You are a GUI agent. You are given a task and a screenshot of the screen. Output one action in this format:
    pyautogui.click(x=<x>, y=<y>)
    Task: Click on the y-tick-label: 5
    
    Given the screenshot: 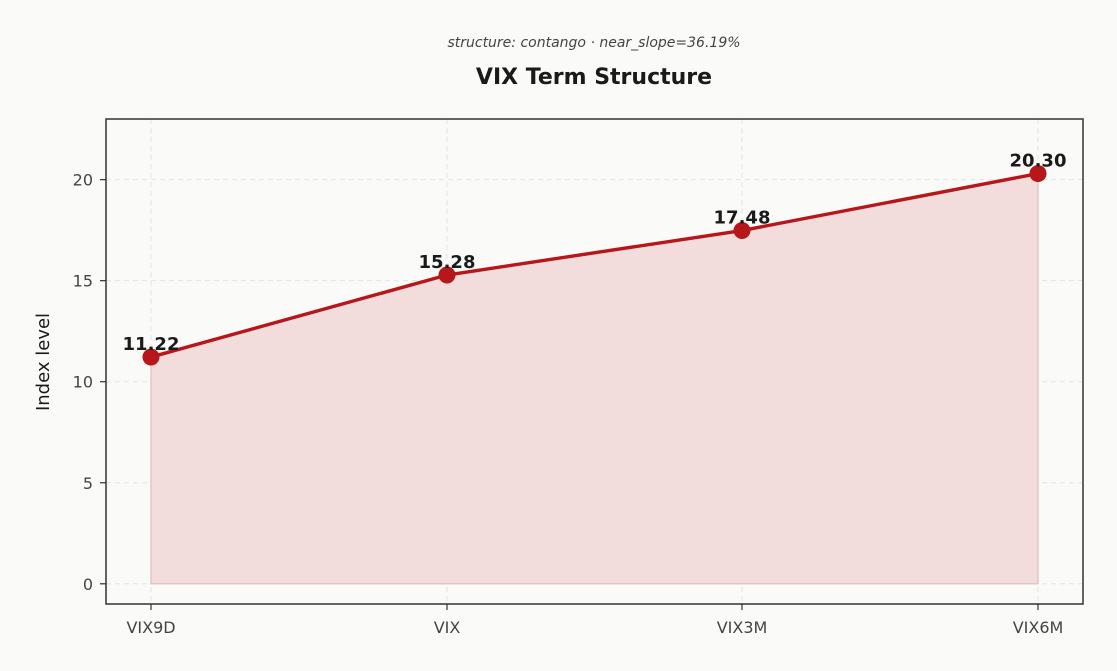 What is the action you would take?
    pyautogui.click(x=88, y=483)
    